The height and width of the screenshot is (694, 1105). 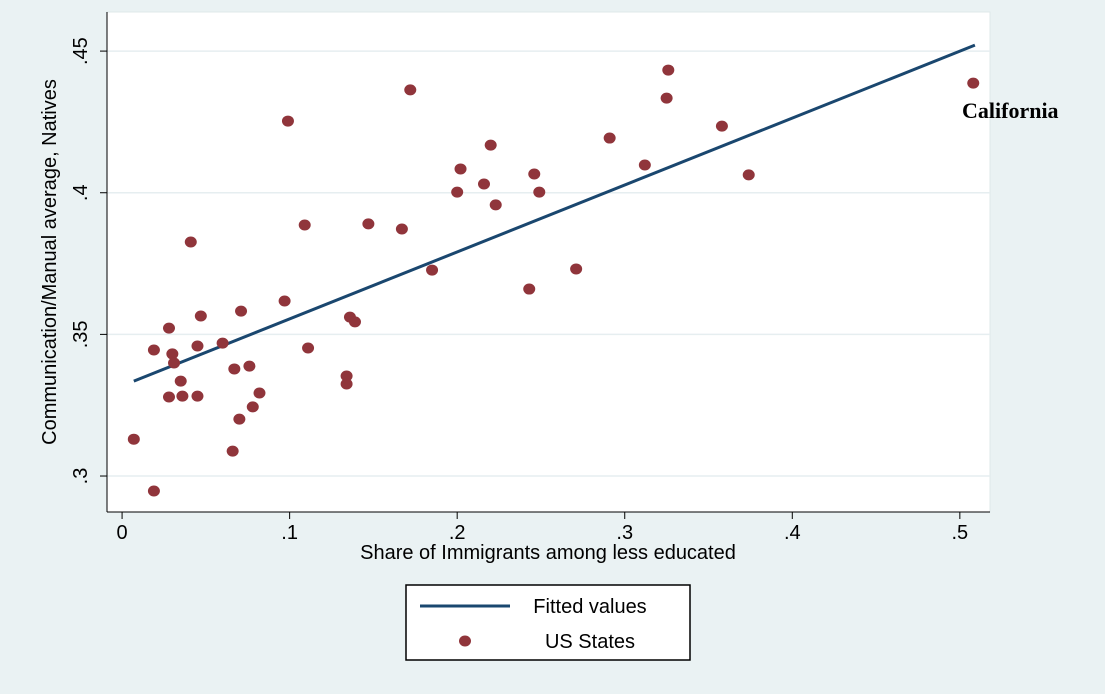 What do you see at coordinates (81, 334) in the screenshot?
I see `y-tick-label: .35` at bounding box center [81, 334].